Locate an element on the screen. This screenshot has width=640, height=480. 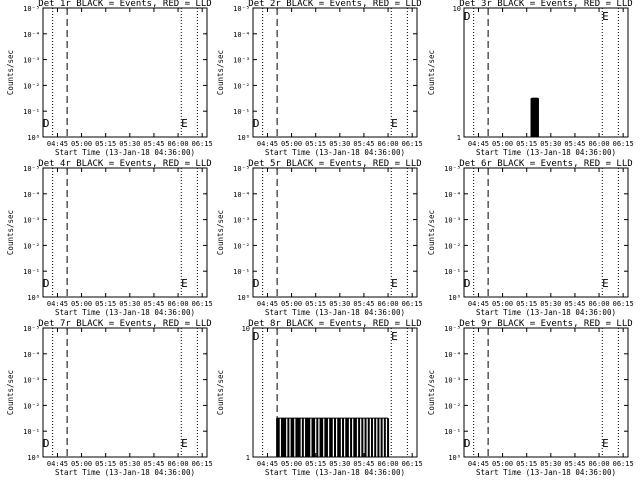
panel-title: Det 6r BLACK = Events, RED = LLD is located at coordinates (545, 164).